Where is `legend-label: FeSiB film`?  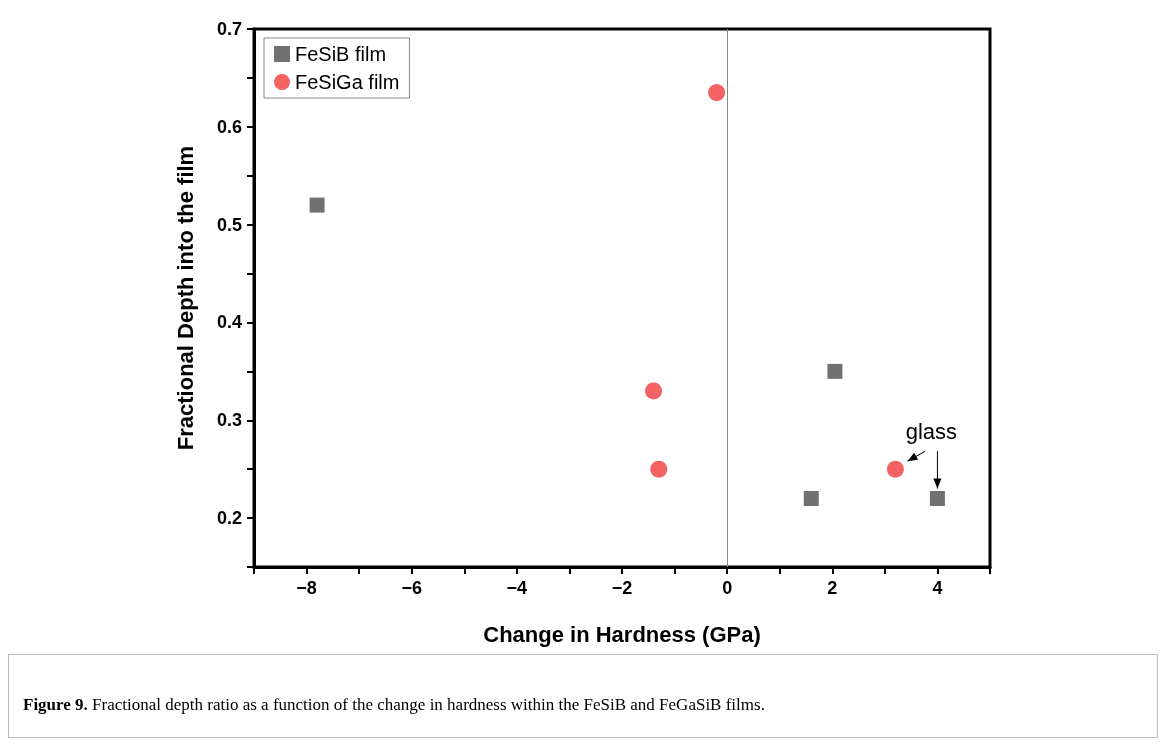 legend-label: FeSiB film is located at coordinates (341, 54).